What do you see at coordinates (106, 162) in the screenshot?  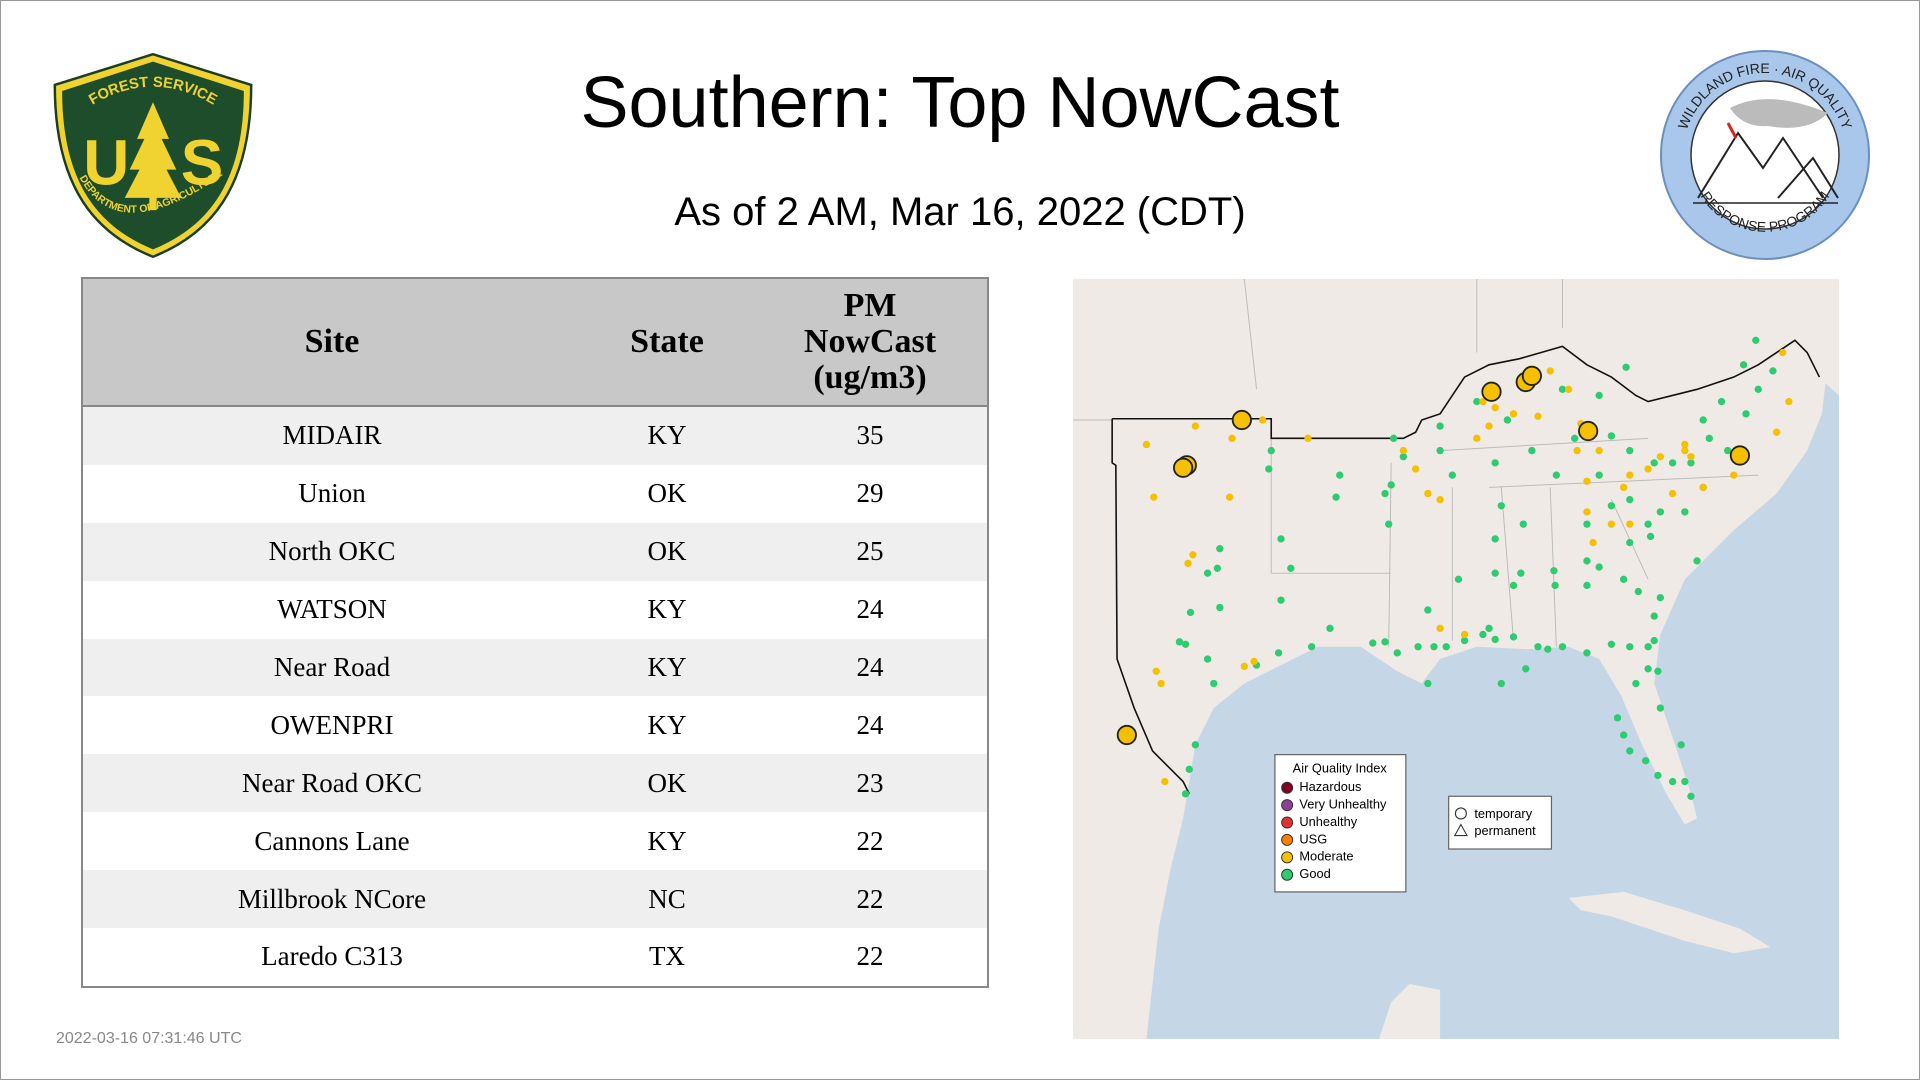 I see `logo-letter: U` at bounding box center [106, 162].